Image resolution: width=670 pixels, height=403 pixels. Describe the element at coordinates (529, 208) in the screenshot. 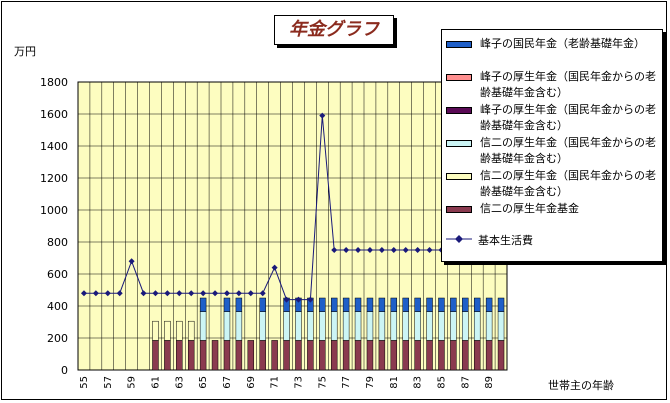

I see `legend-label: 信二の厚生年金基金` at that location.